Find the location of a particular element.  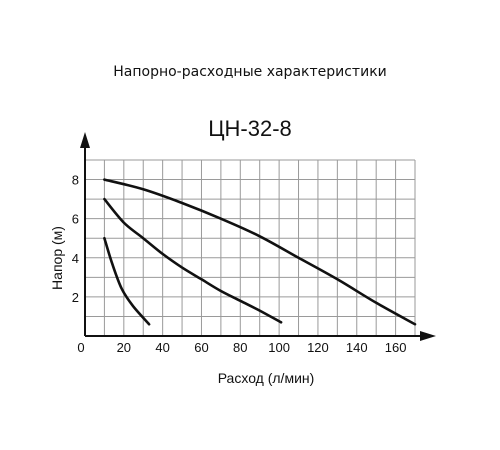

y-axis-arrow is located at coordinates (85, 140).